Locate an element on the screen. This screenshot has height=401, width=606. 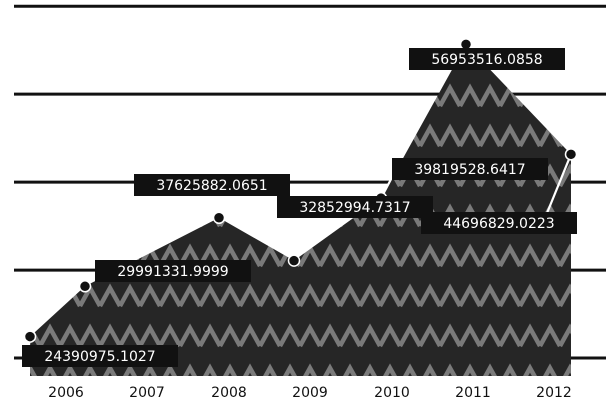
x-axis: 2006 2007 2008 2009 2010 2011 2012 is located at coordinates (310, 393).